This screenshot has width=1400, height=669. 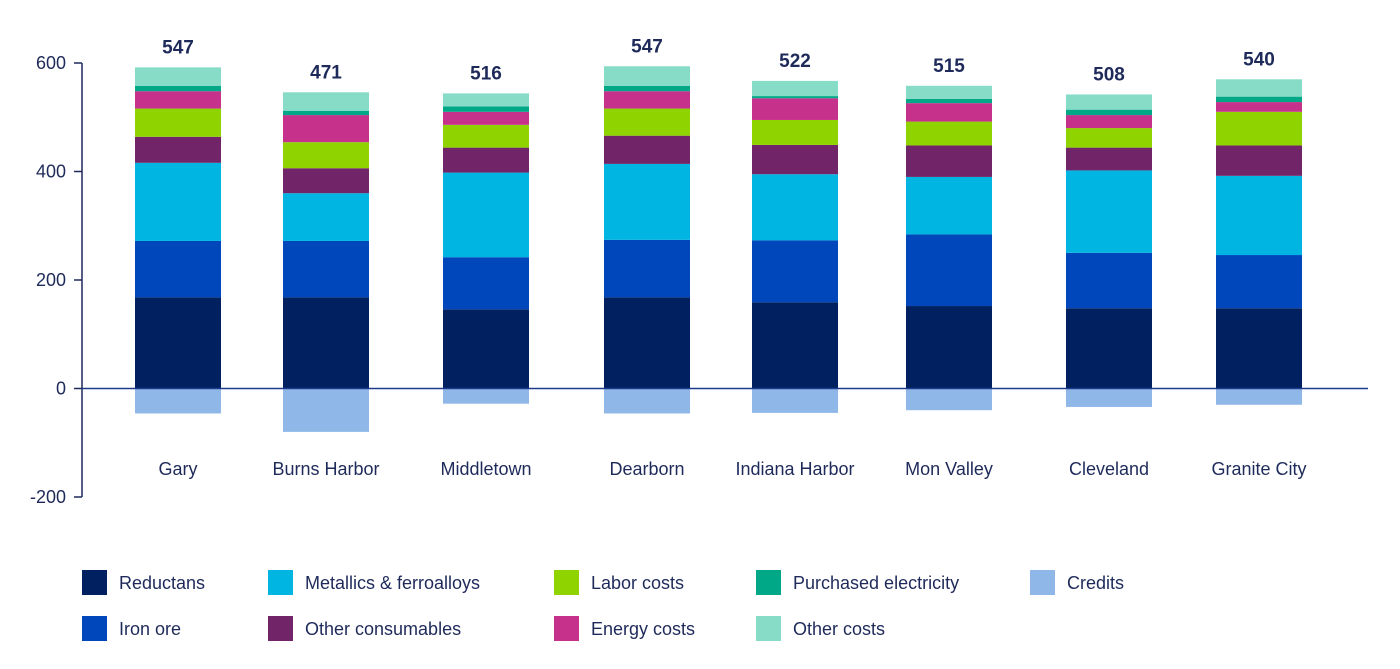 What do you see at coordinates (162, 583) in the screenshot?
I see `legend-label: Reductans` at bounding box center [162, 583].